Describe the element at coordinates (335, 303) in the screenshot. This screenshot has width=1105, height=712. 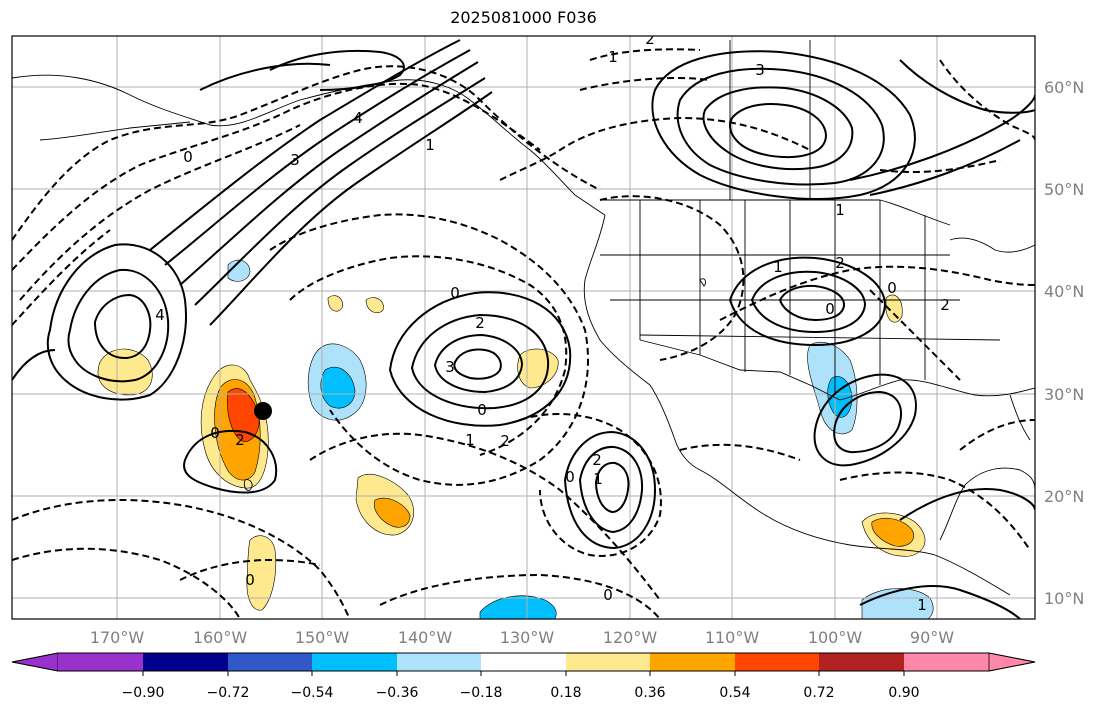
I see `positive-patch-small-a` at that location.